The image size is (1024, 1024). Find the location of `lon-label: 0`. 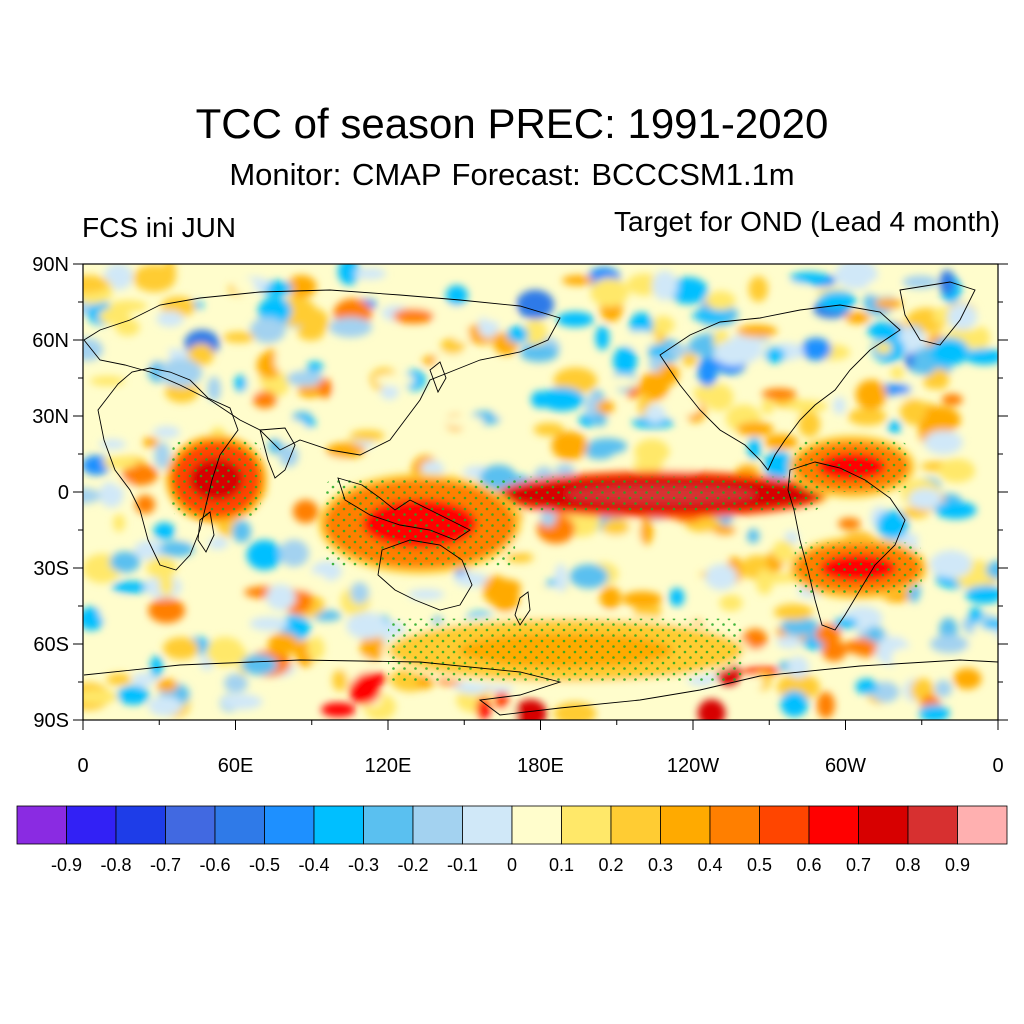

lon-label: 0 is located at coordinates (997, 766).